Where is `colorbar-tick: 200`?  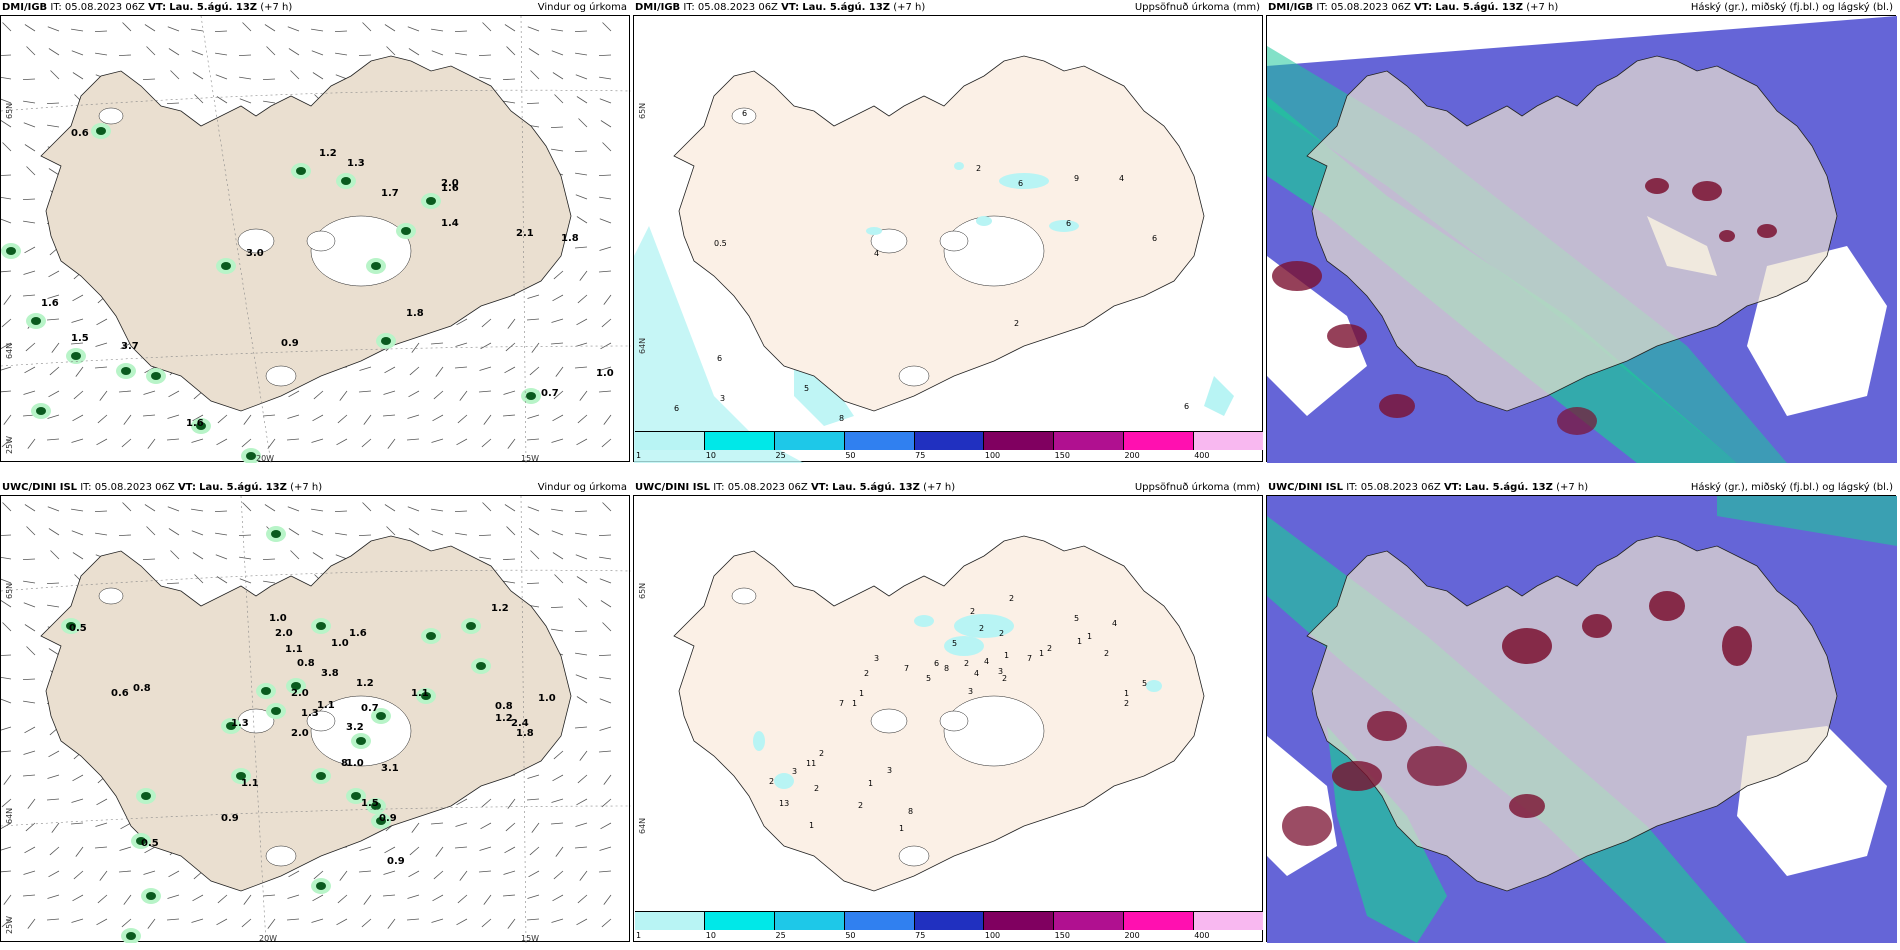 colorbar-tick: 200 is located at coordinates (1132, 935).